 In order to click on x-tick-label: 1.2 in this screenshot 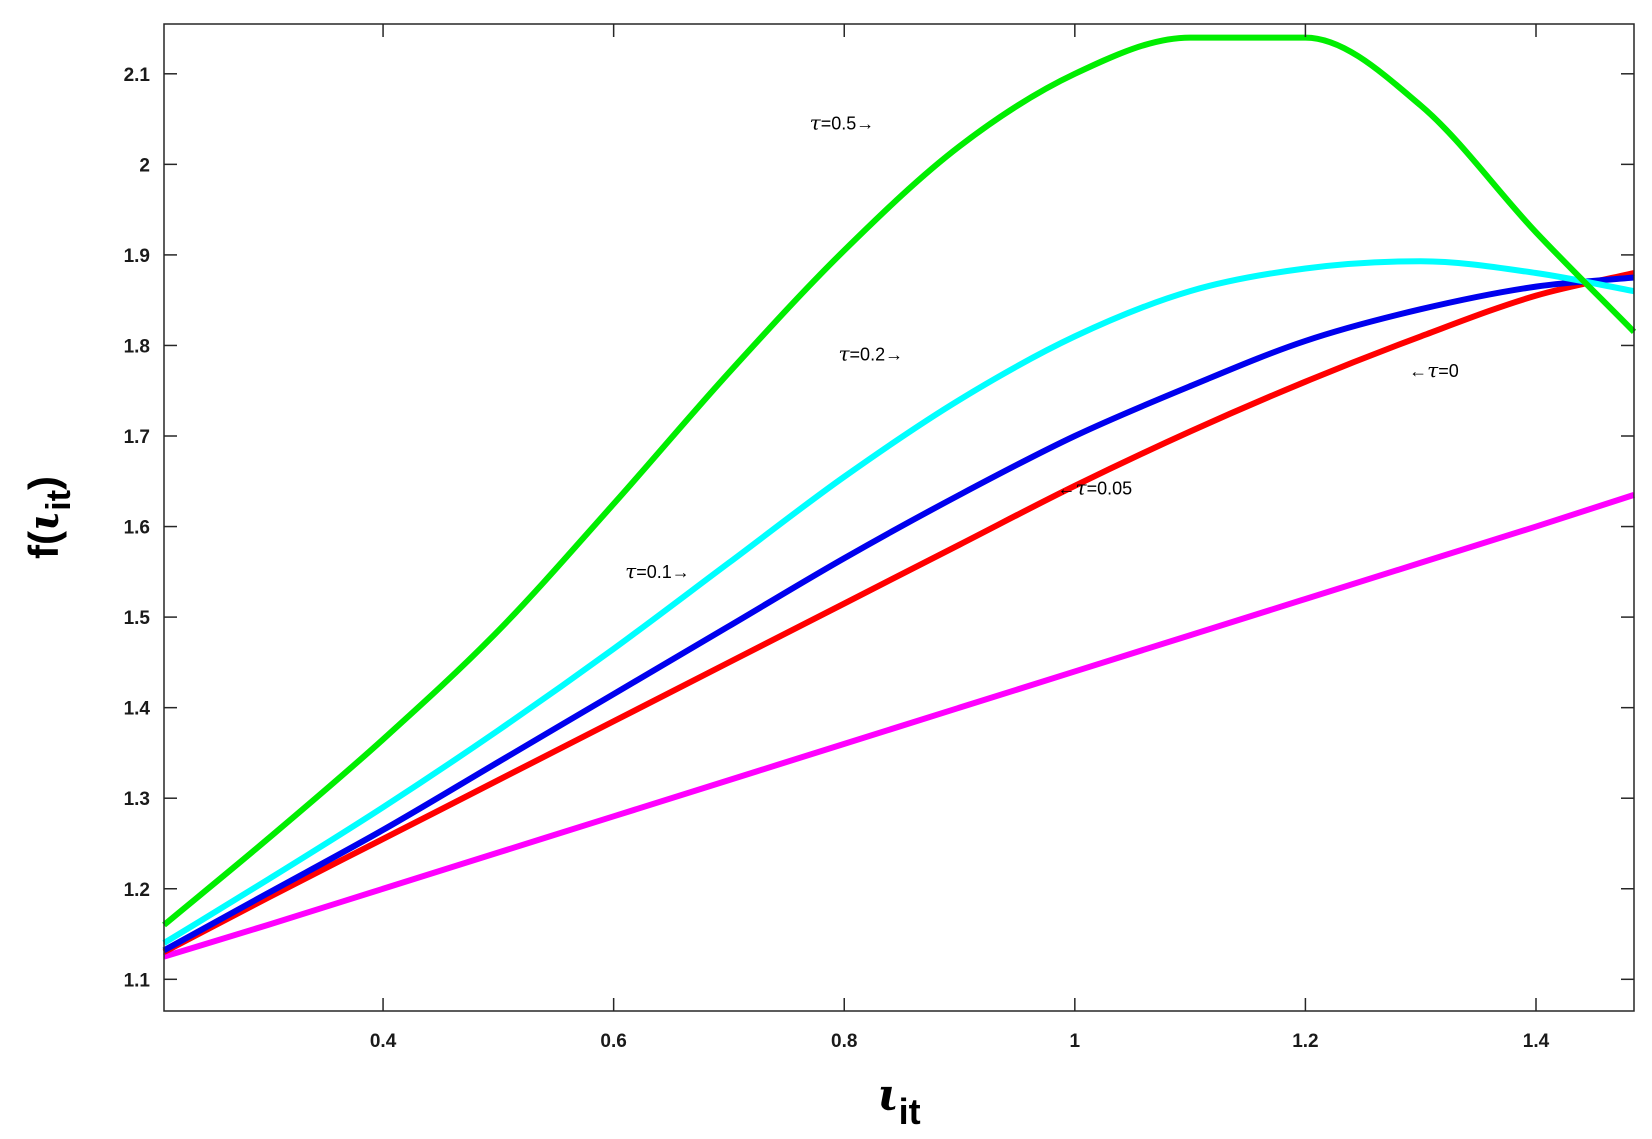, I will do `click(1305, 1041)`.